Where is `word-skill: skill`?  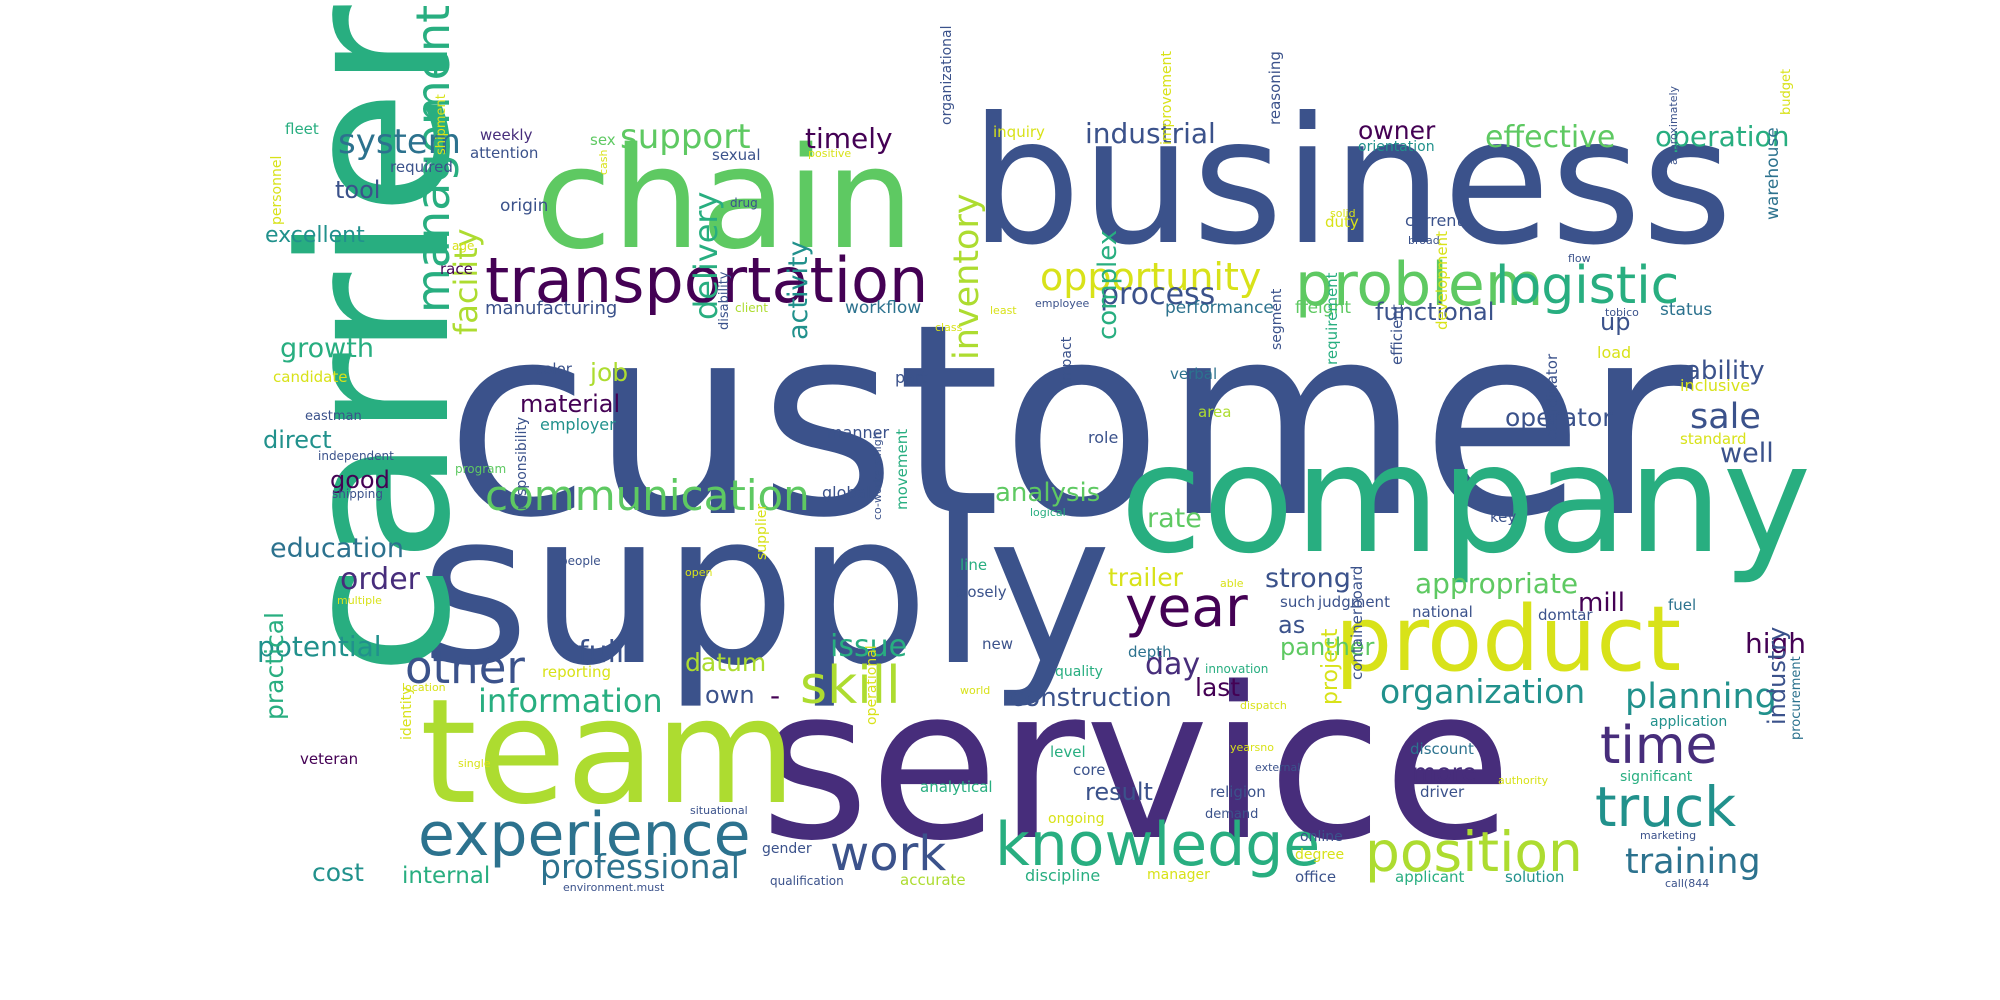 word-skill: skill is located at coordinates (850, 686).